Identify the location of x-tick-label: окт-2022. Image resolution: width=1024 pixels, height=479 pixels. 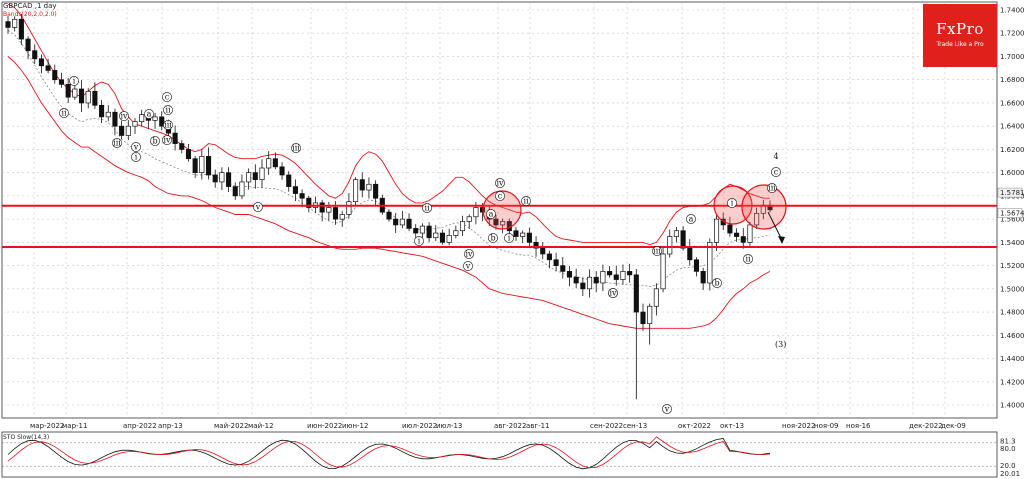
(694, 426).